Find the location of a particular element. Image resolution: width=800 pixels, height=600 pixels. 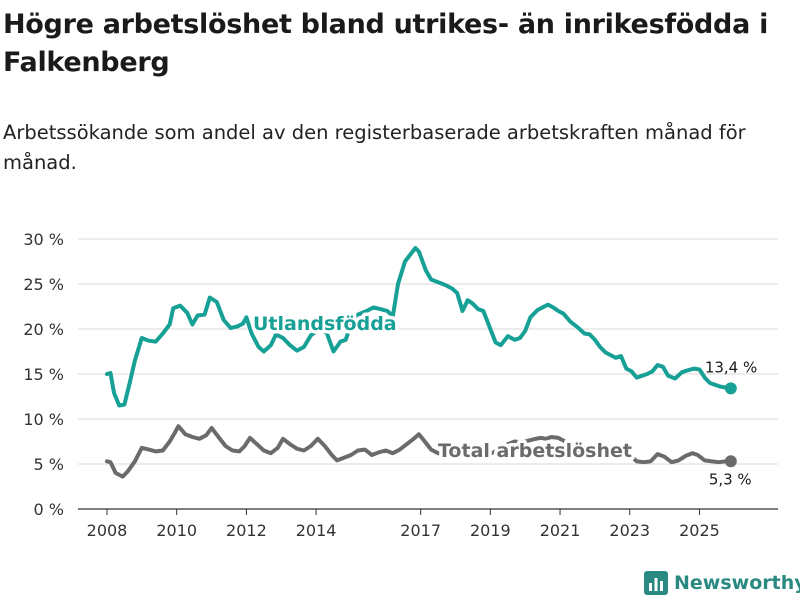

x-tick-label: 2017 is located at coordinates (420, 530).